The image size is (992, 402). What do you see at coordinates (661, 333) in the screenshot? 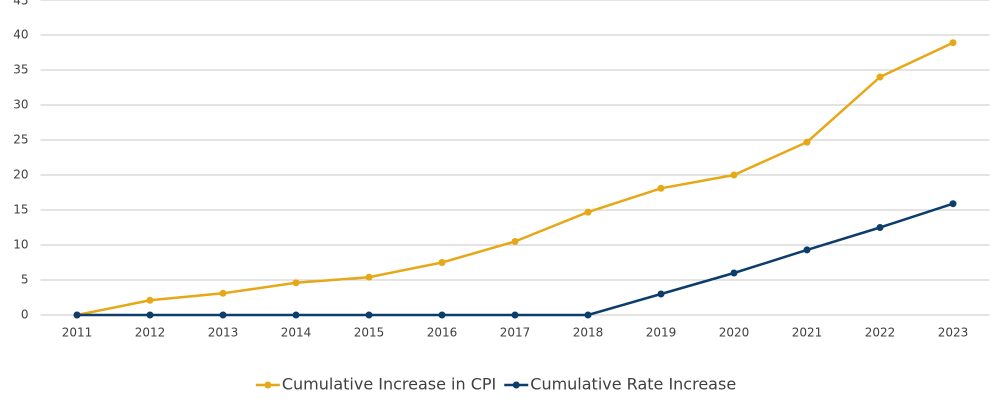
I see `x-tick-label: 2019` at bounding box center [661, 333].